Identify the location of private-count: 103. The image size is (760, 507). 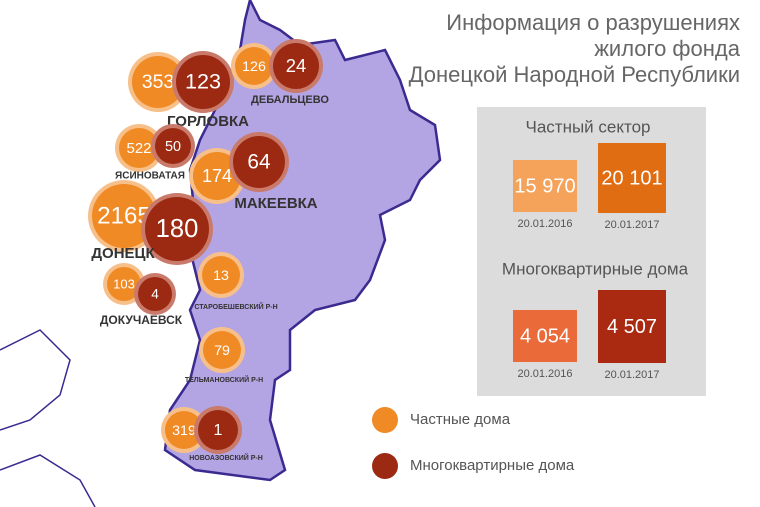
(124, 283).